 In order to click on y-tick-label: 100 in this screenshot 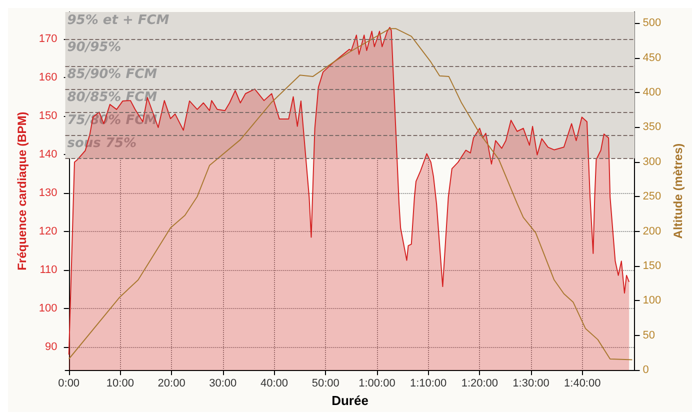, I will do `click(48, 308)`.